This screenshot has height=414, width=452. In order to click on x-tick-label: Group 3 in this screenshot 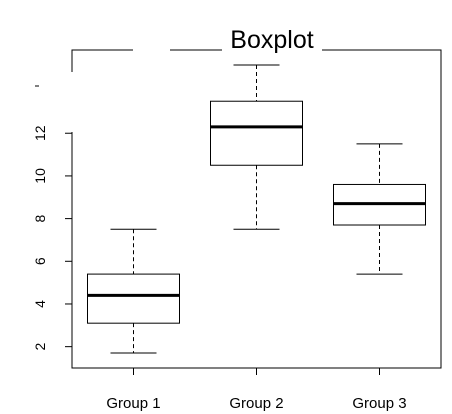, I will do `click(379, 403)`.